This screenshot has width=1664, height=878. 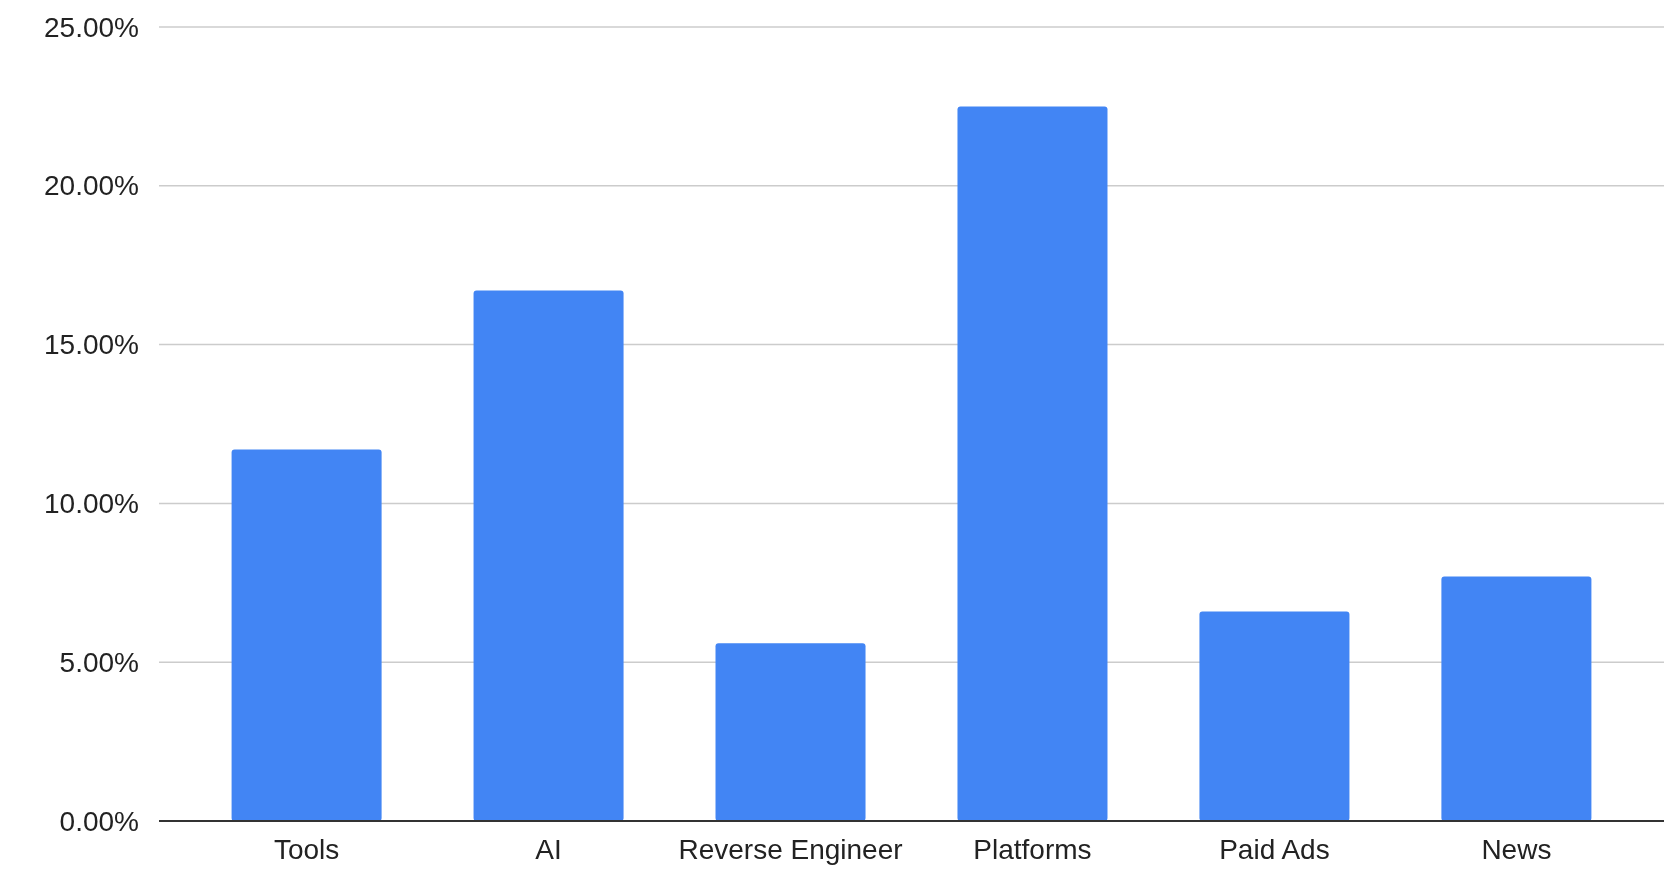 What do you see at coordinates (99, 821) in the screenshot?
I see `y-tick-label: 0.00%` at bounding box center [99, 821].